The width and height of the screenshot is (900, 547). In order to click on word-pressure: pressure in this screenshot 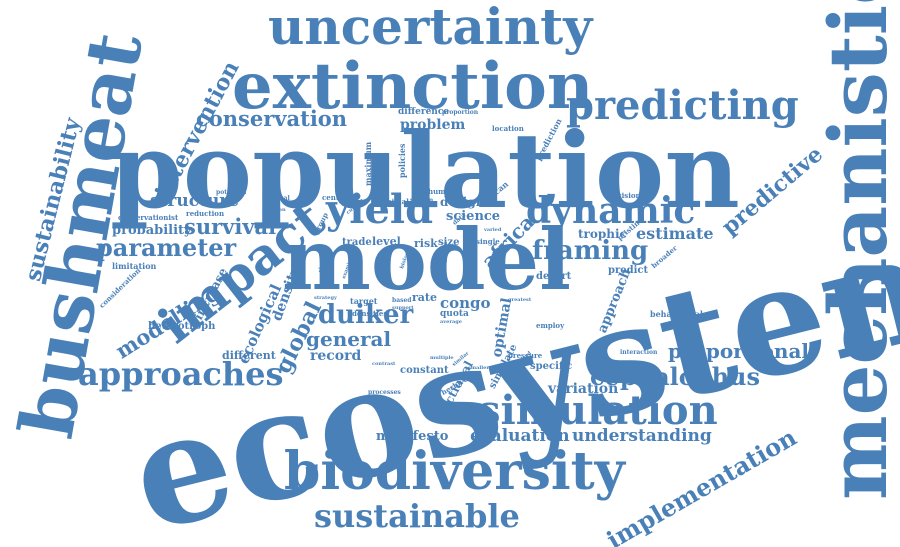, I will do `click(525, 355)`.